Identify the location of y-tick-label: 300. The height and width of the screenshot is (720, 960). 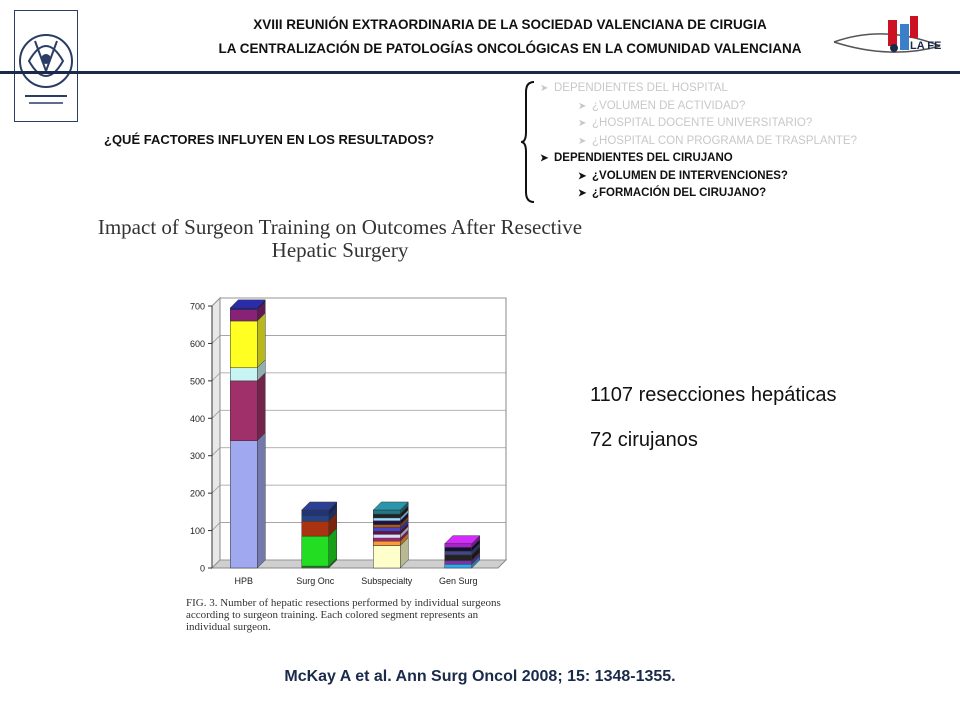
(197, 456).